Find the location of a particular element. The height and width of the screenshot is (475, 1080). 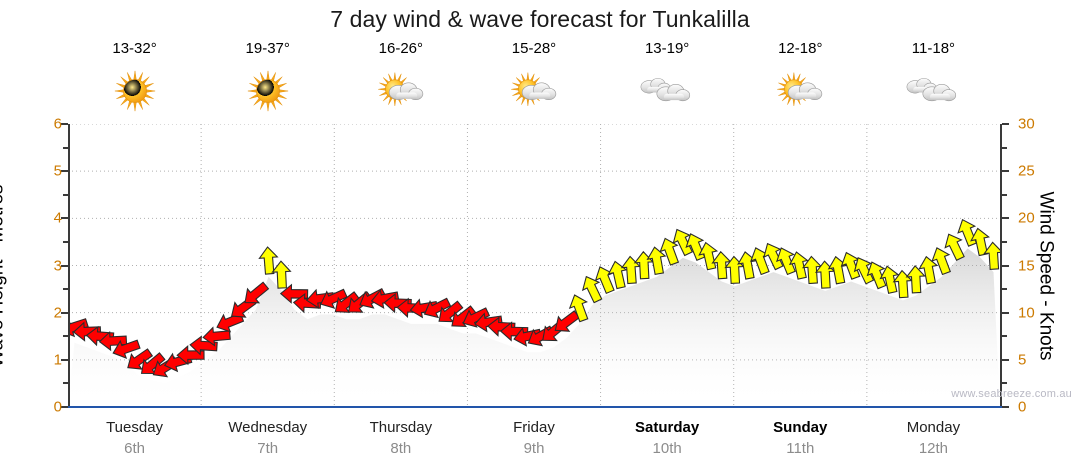

temperature-range-label: 13-19° is located at coordinates (667, 48).